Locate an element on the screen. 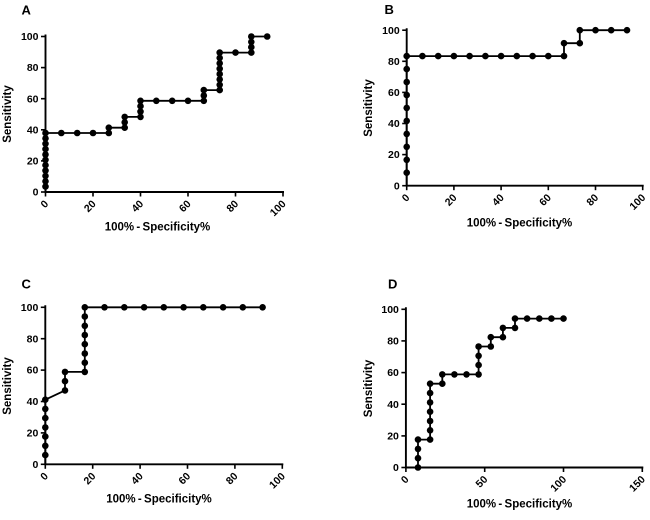 Image resolution: width=650 pixels, height=520 pixels. svg-text: C is located at coordinates (27, 284).